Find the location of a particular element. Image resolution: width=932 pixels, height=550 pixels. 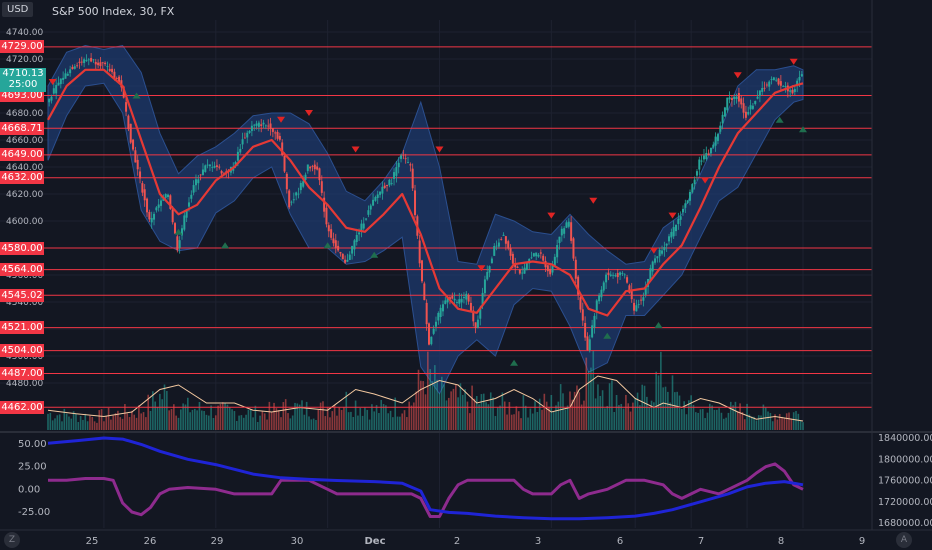

time-tick-label: 2 is located at coordinates (457, 541).